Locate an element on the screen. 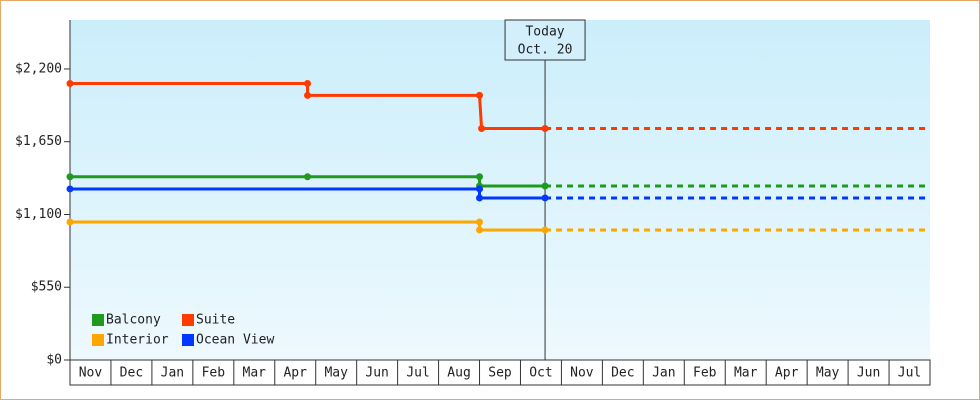 This screenshot has height=400, width=980. today-box is located at coordinates (545, 40).